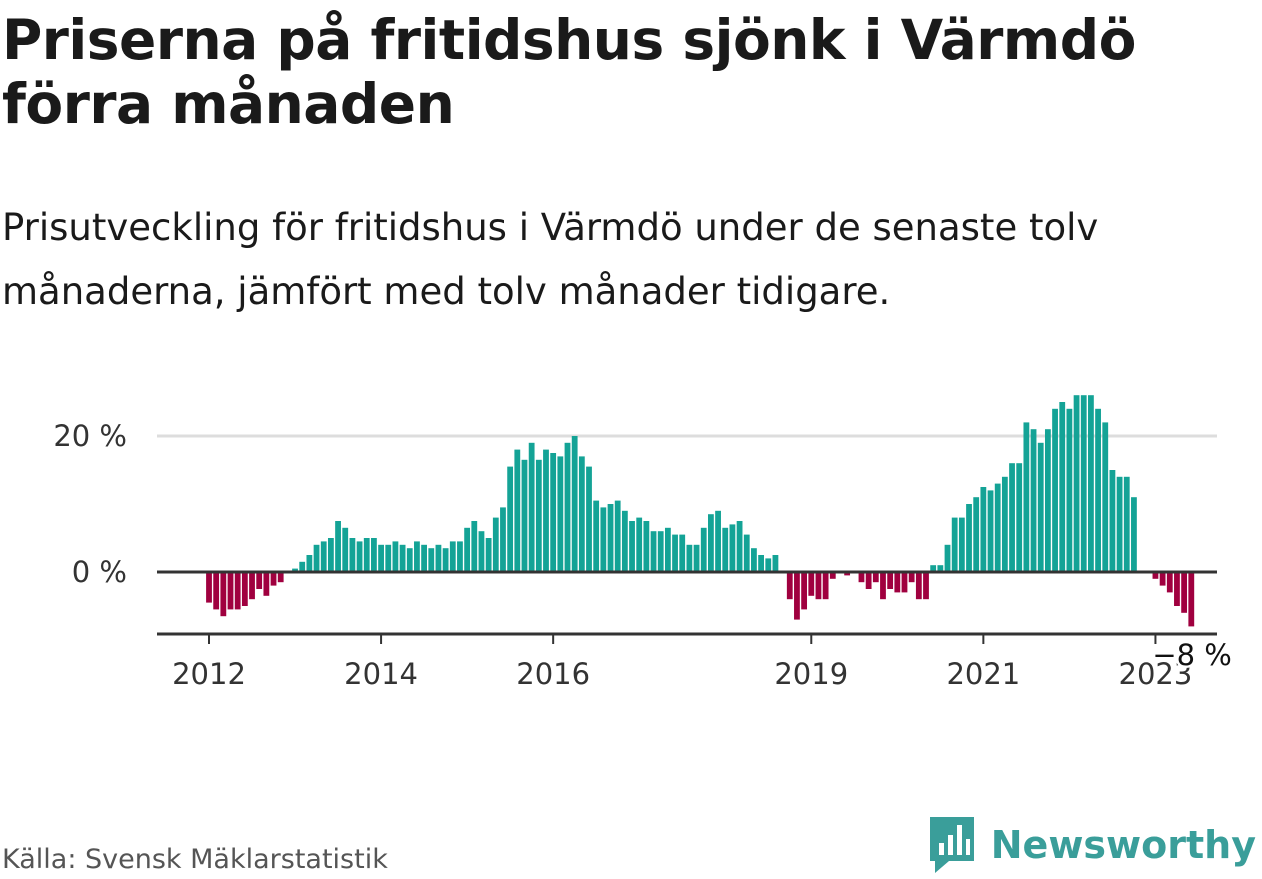  Describe the element at coordinates (553, 674) in the screenshot. I see `x-tick-label: 2016` at that location.